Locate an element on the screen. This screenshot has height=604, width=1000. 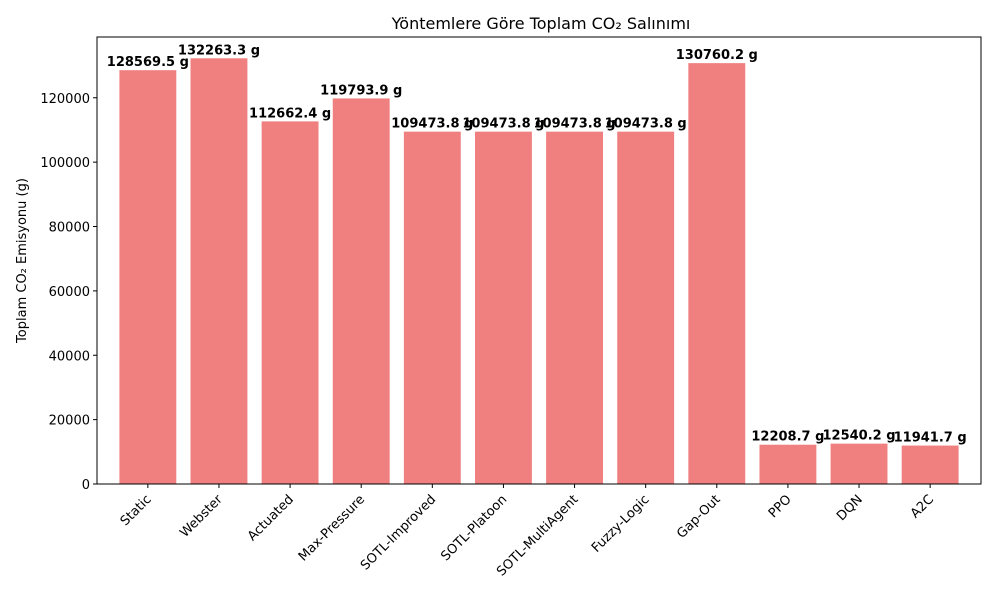
x-tick-label: Fuzzy-Logic is located at coordinates (620, 523).